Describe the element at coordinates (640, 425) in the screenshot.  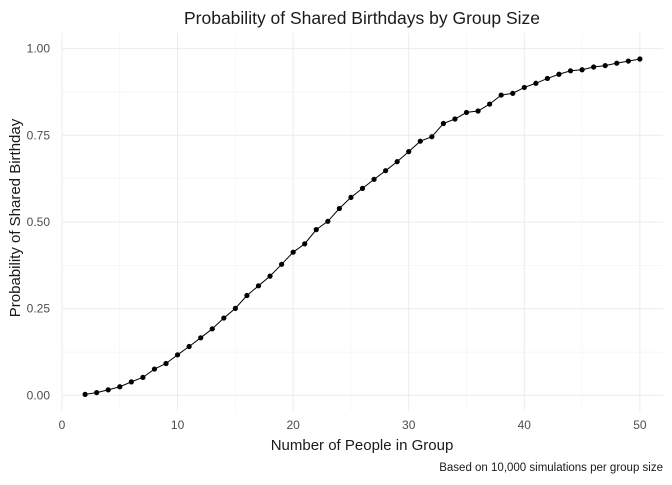
I see `x-tick-label: 50` at that location.